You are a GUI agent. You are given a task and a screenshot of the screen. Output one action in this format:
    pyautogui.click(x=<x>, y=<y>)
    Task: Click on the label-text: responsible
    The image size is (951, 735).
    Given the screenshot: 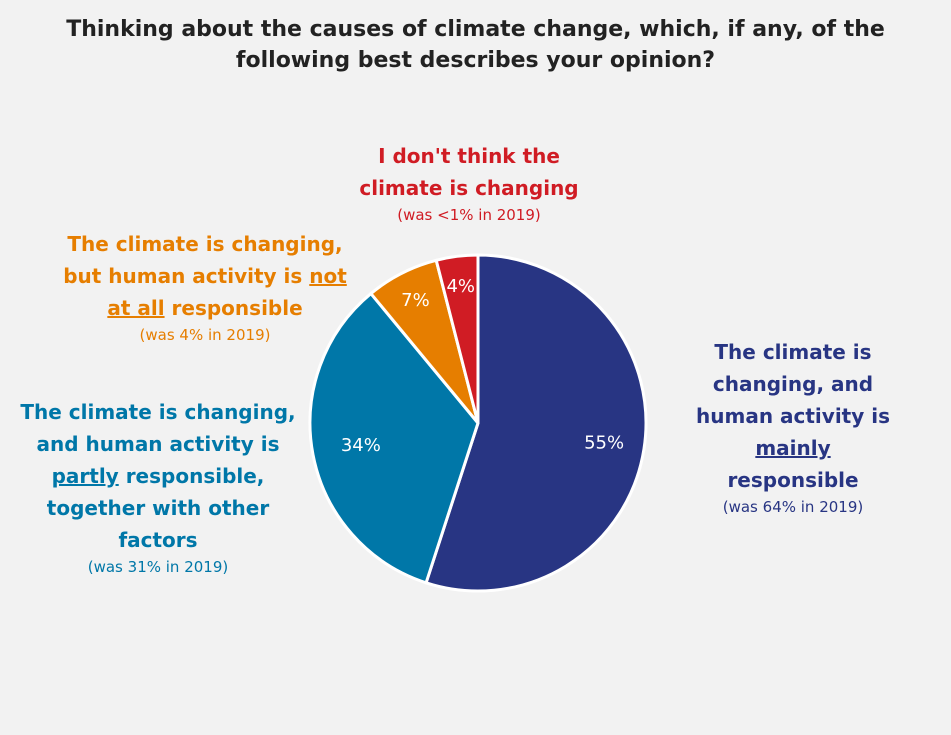 What is the action you would take?
    pyautogui.click(x=237, y=308)
    